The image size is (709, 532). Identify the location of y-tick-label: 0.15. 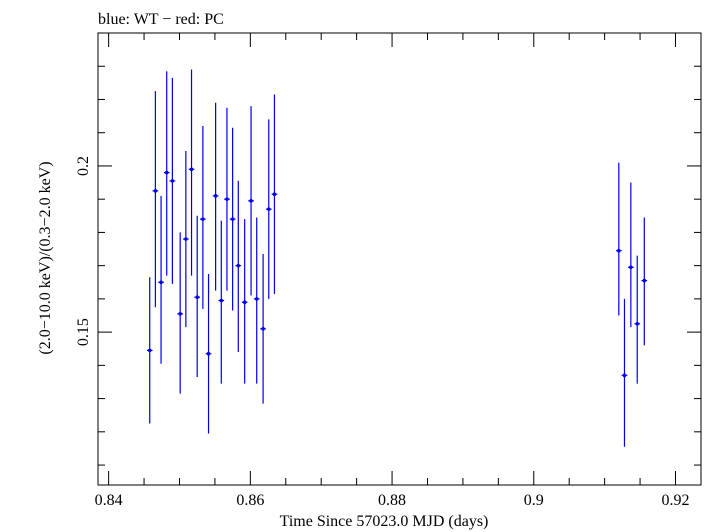
(83, 332).